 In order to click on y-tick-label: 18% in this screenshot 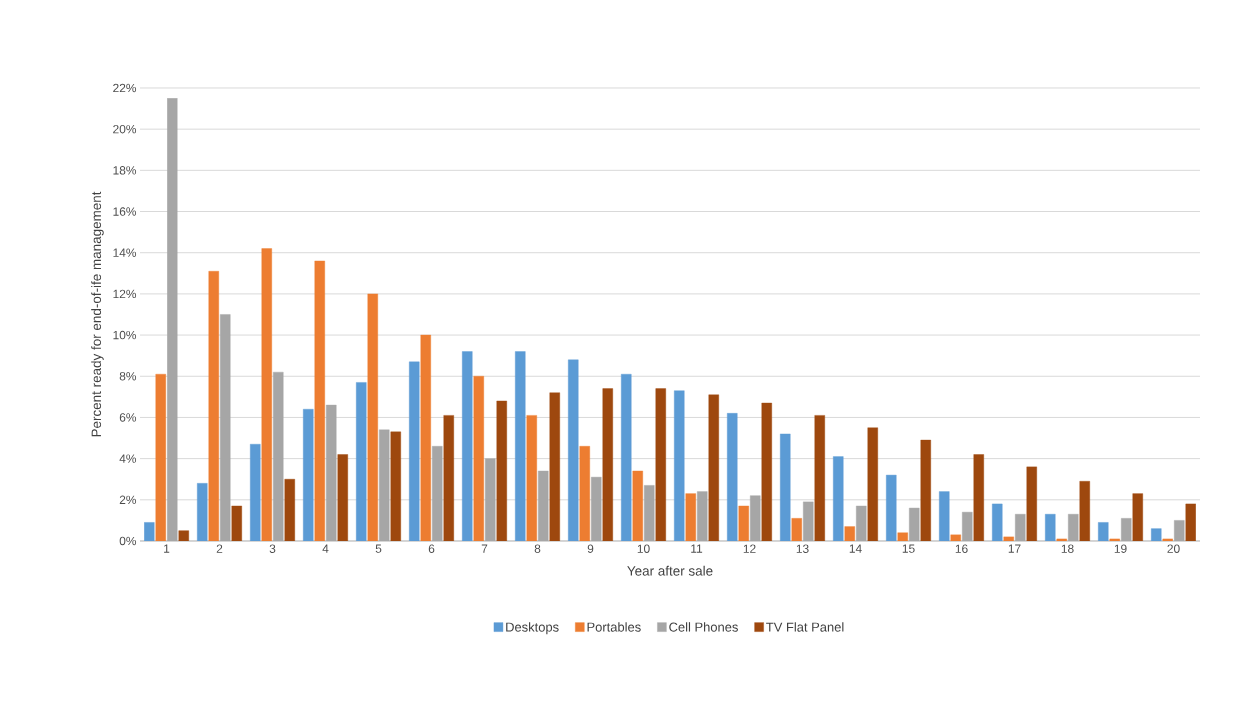, I will do `click(125, 170)`.